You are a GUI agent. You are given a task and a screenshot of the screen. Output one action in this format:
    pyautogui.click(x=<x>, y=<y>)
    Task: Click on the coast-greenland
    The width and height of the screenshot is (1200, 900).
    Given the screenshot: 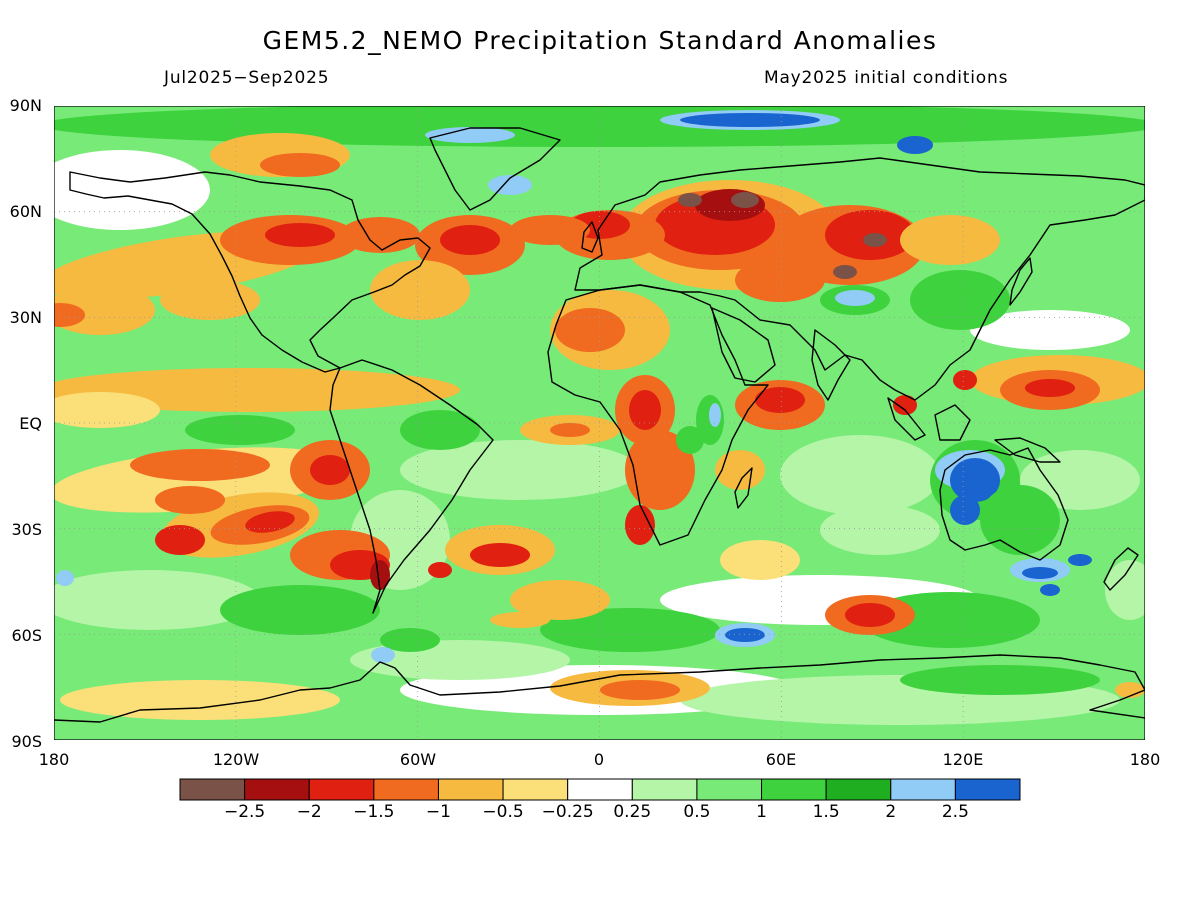 What is the action you would take?
    pyautogui.click(x=495, y=169)
    